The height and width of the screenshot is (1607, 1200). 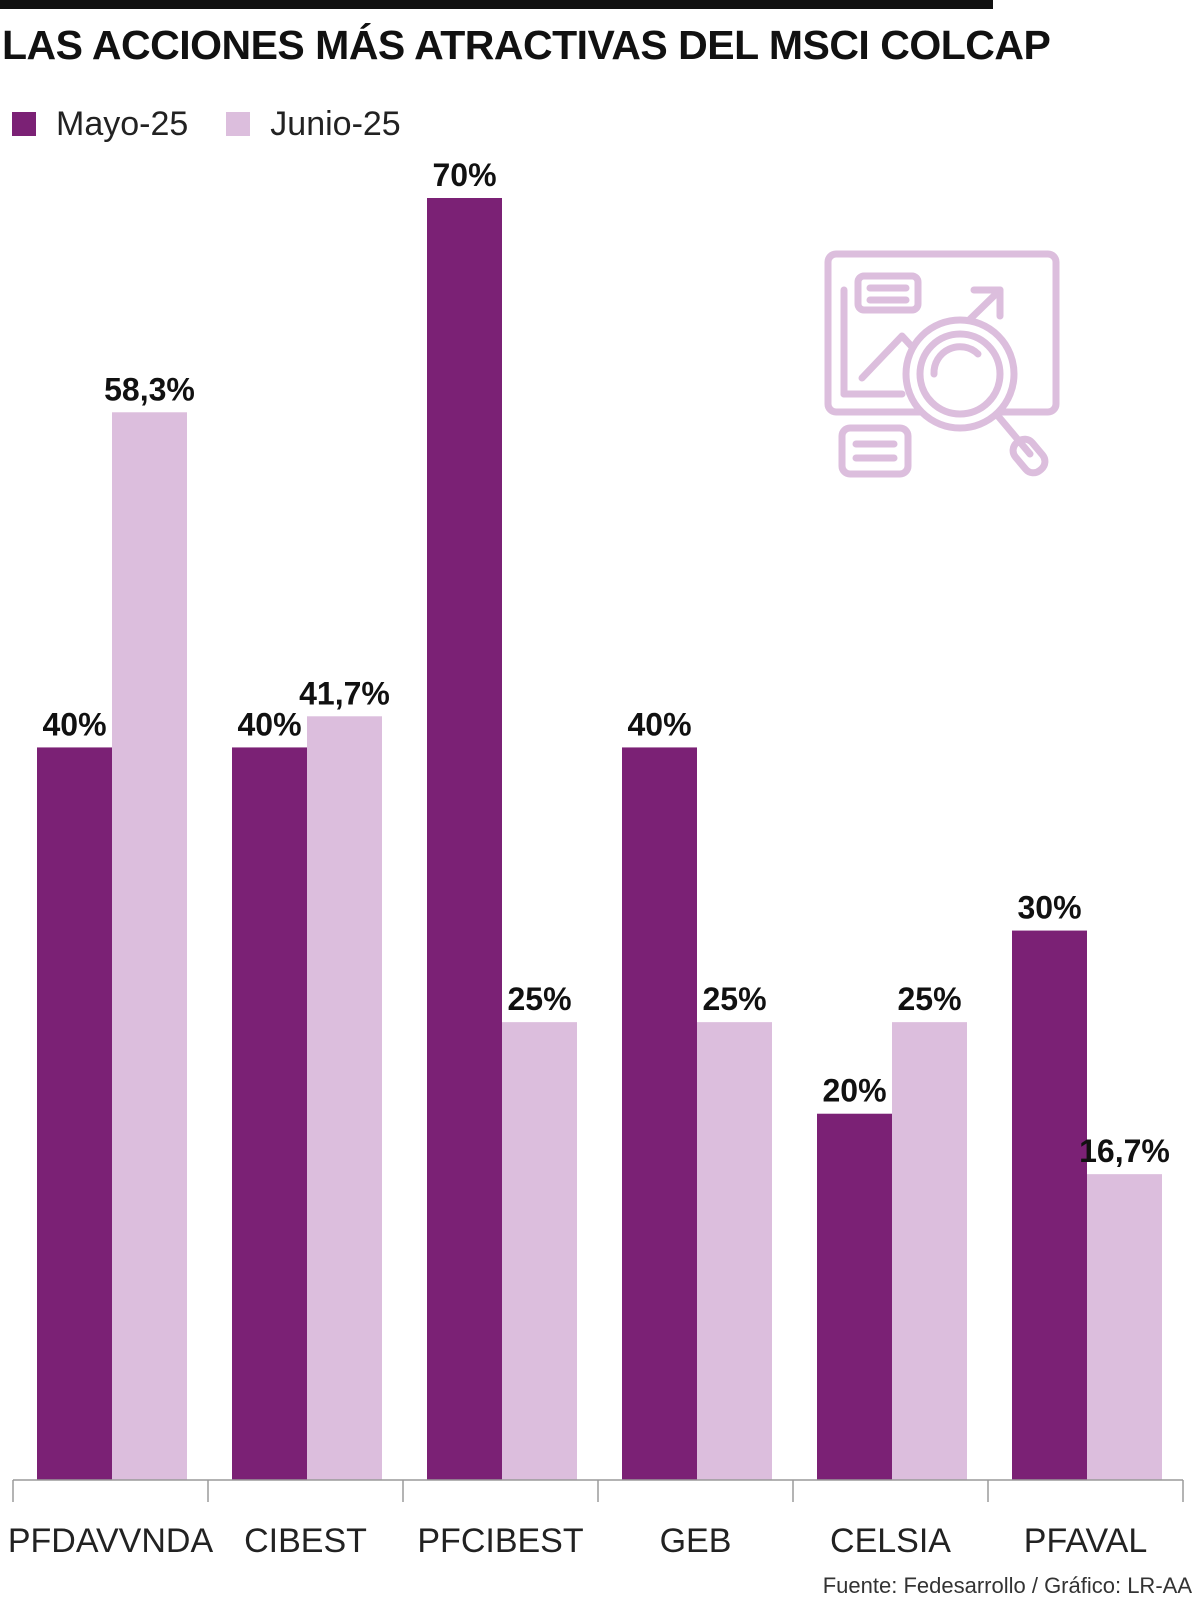 What do you see at coordinates (696, 1541) in the screenshot?
I see `category-label: GEB` at bounding box center [696, 1541].